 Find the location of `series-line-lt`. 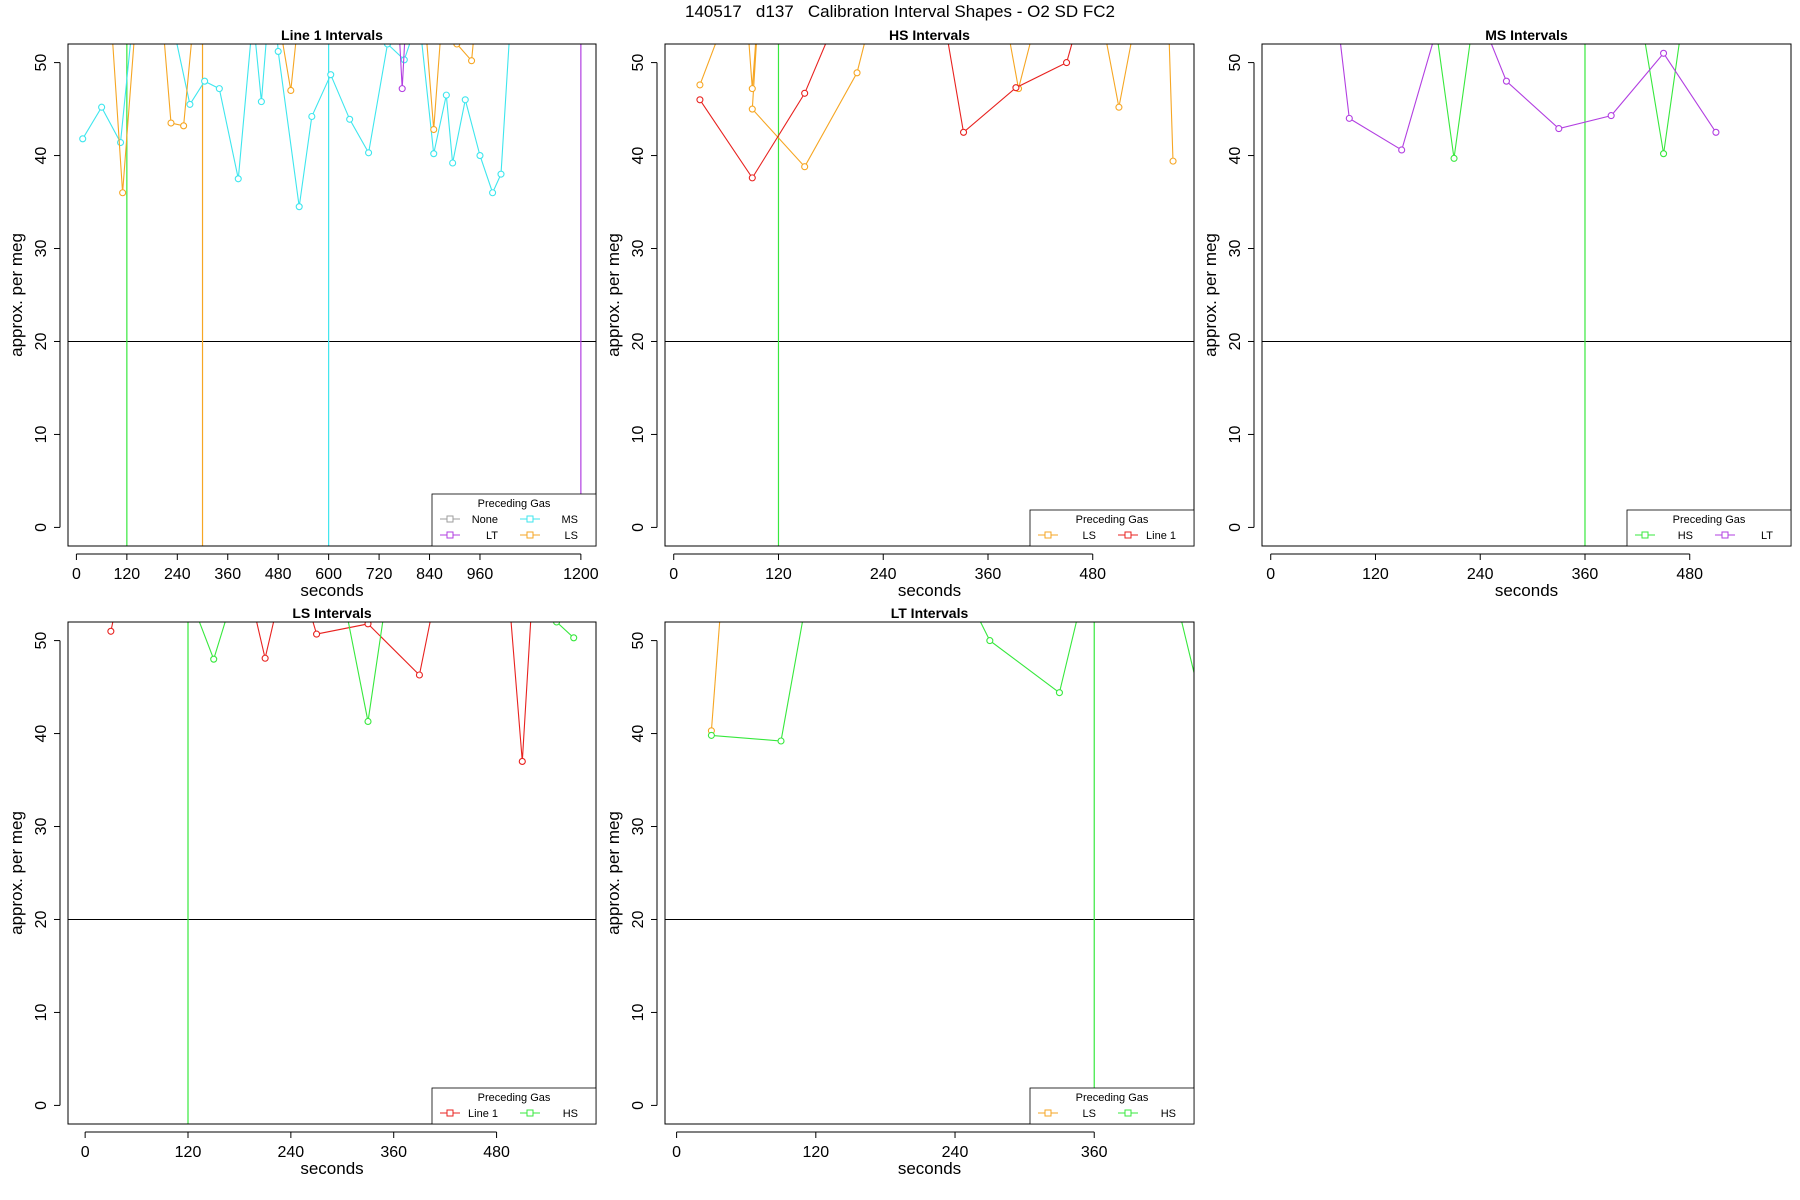

series-line-lt is located at coordinates (1528, 97).